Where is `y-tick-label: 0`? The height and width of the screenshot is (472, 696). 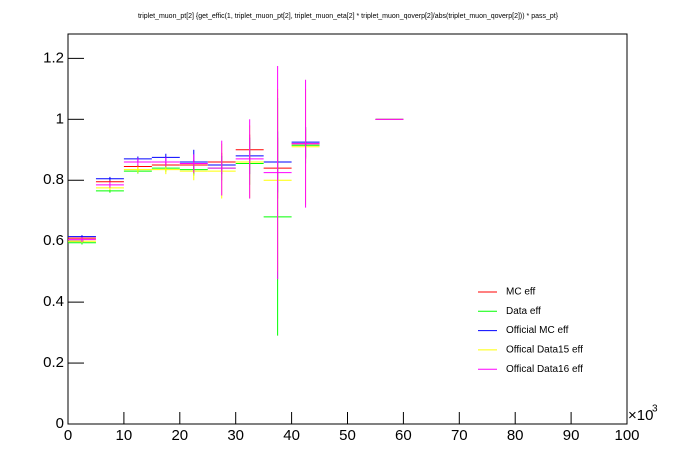 y-tick-label: 0 is located at coordinates (60, 423).